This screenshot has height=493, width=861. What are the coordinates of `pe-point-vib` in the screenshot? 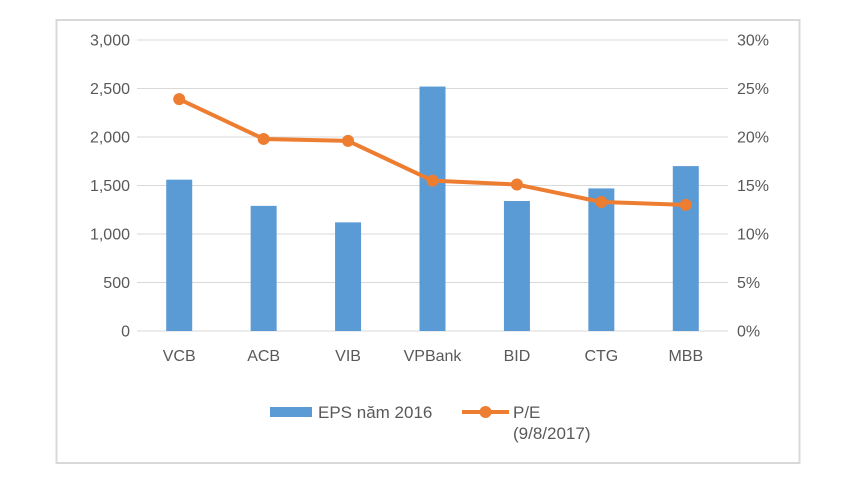 It's located at (348, 140).